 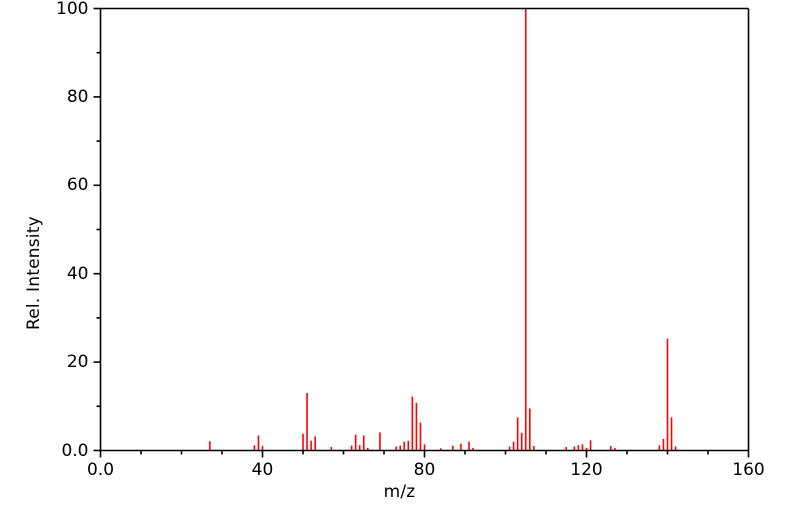 What do you see at coordinates (424, 470) in the screenshot?
I see `x-tick-label: 80` at bounding box center [424, 470].